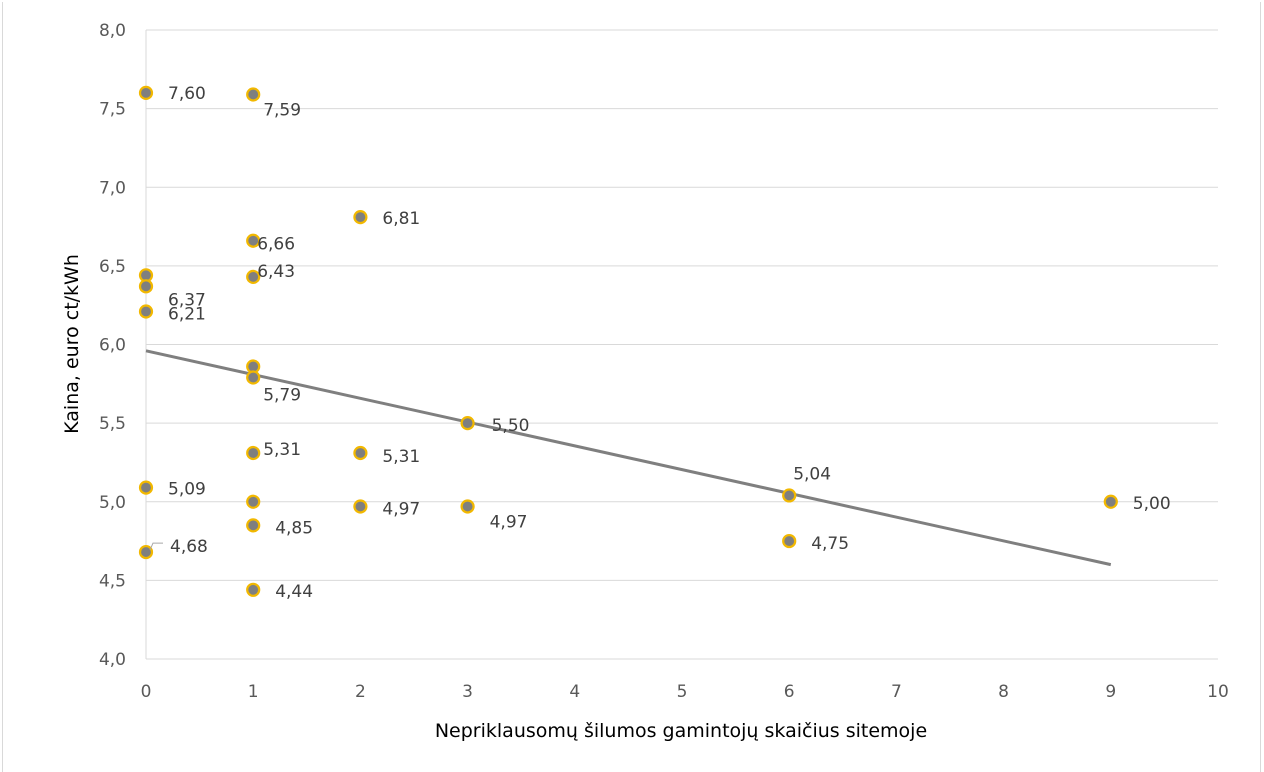 The width and height of the screenshot is (1264, 772). Describe the element at coordinates (187, 314) in the screenshot. I see `data-label: 6,21` at that location.